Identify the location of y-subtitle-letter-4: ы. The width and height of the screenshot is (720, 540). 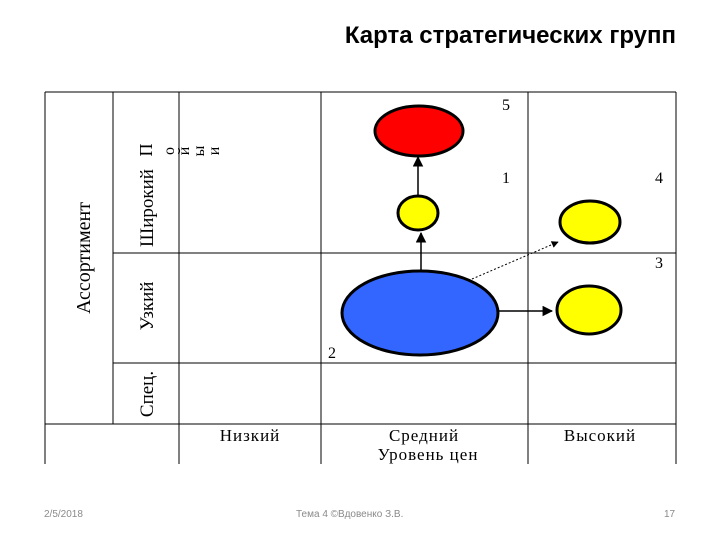
(199, 150).